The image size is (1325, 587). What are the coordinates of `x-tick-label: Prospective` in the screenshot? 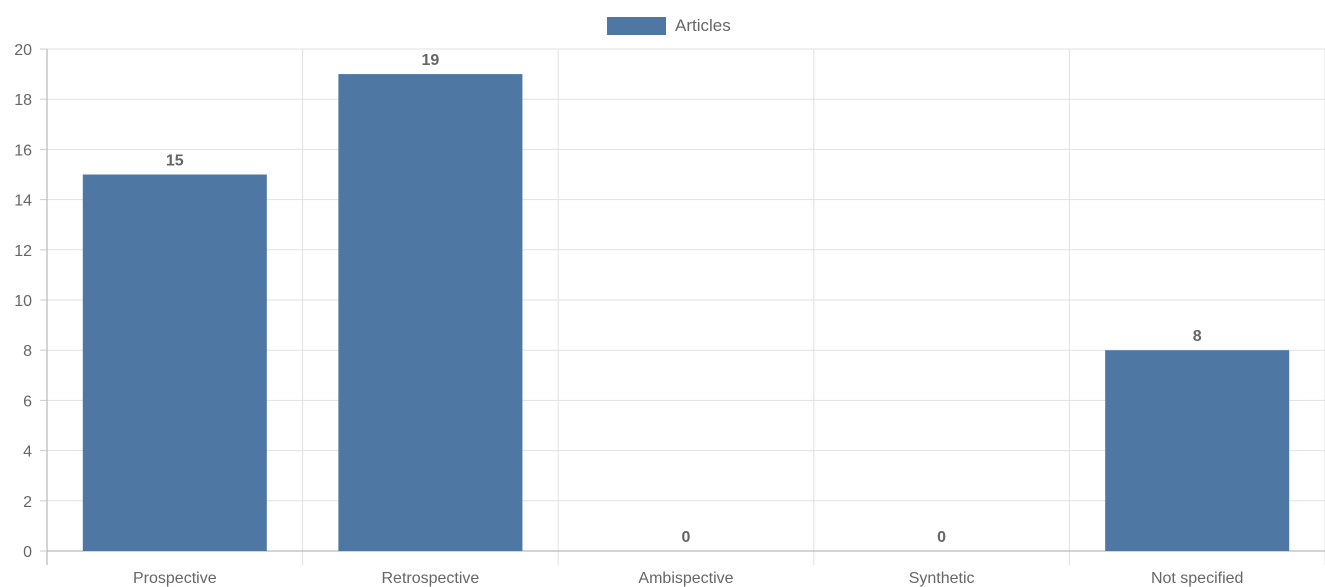 It's located at (175, 578).